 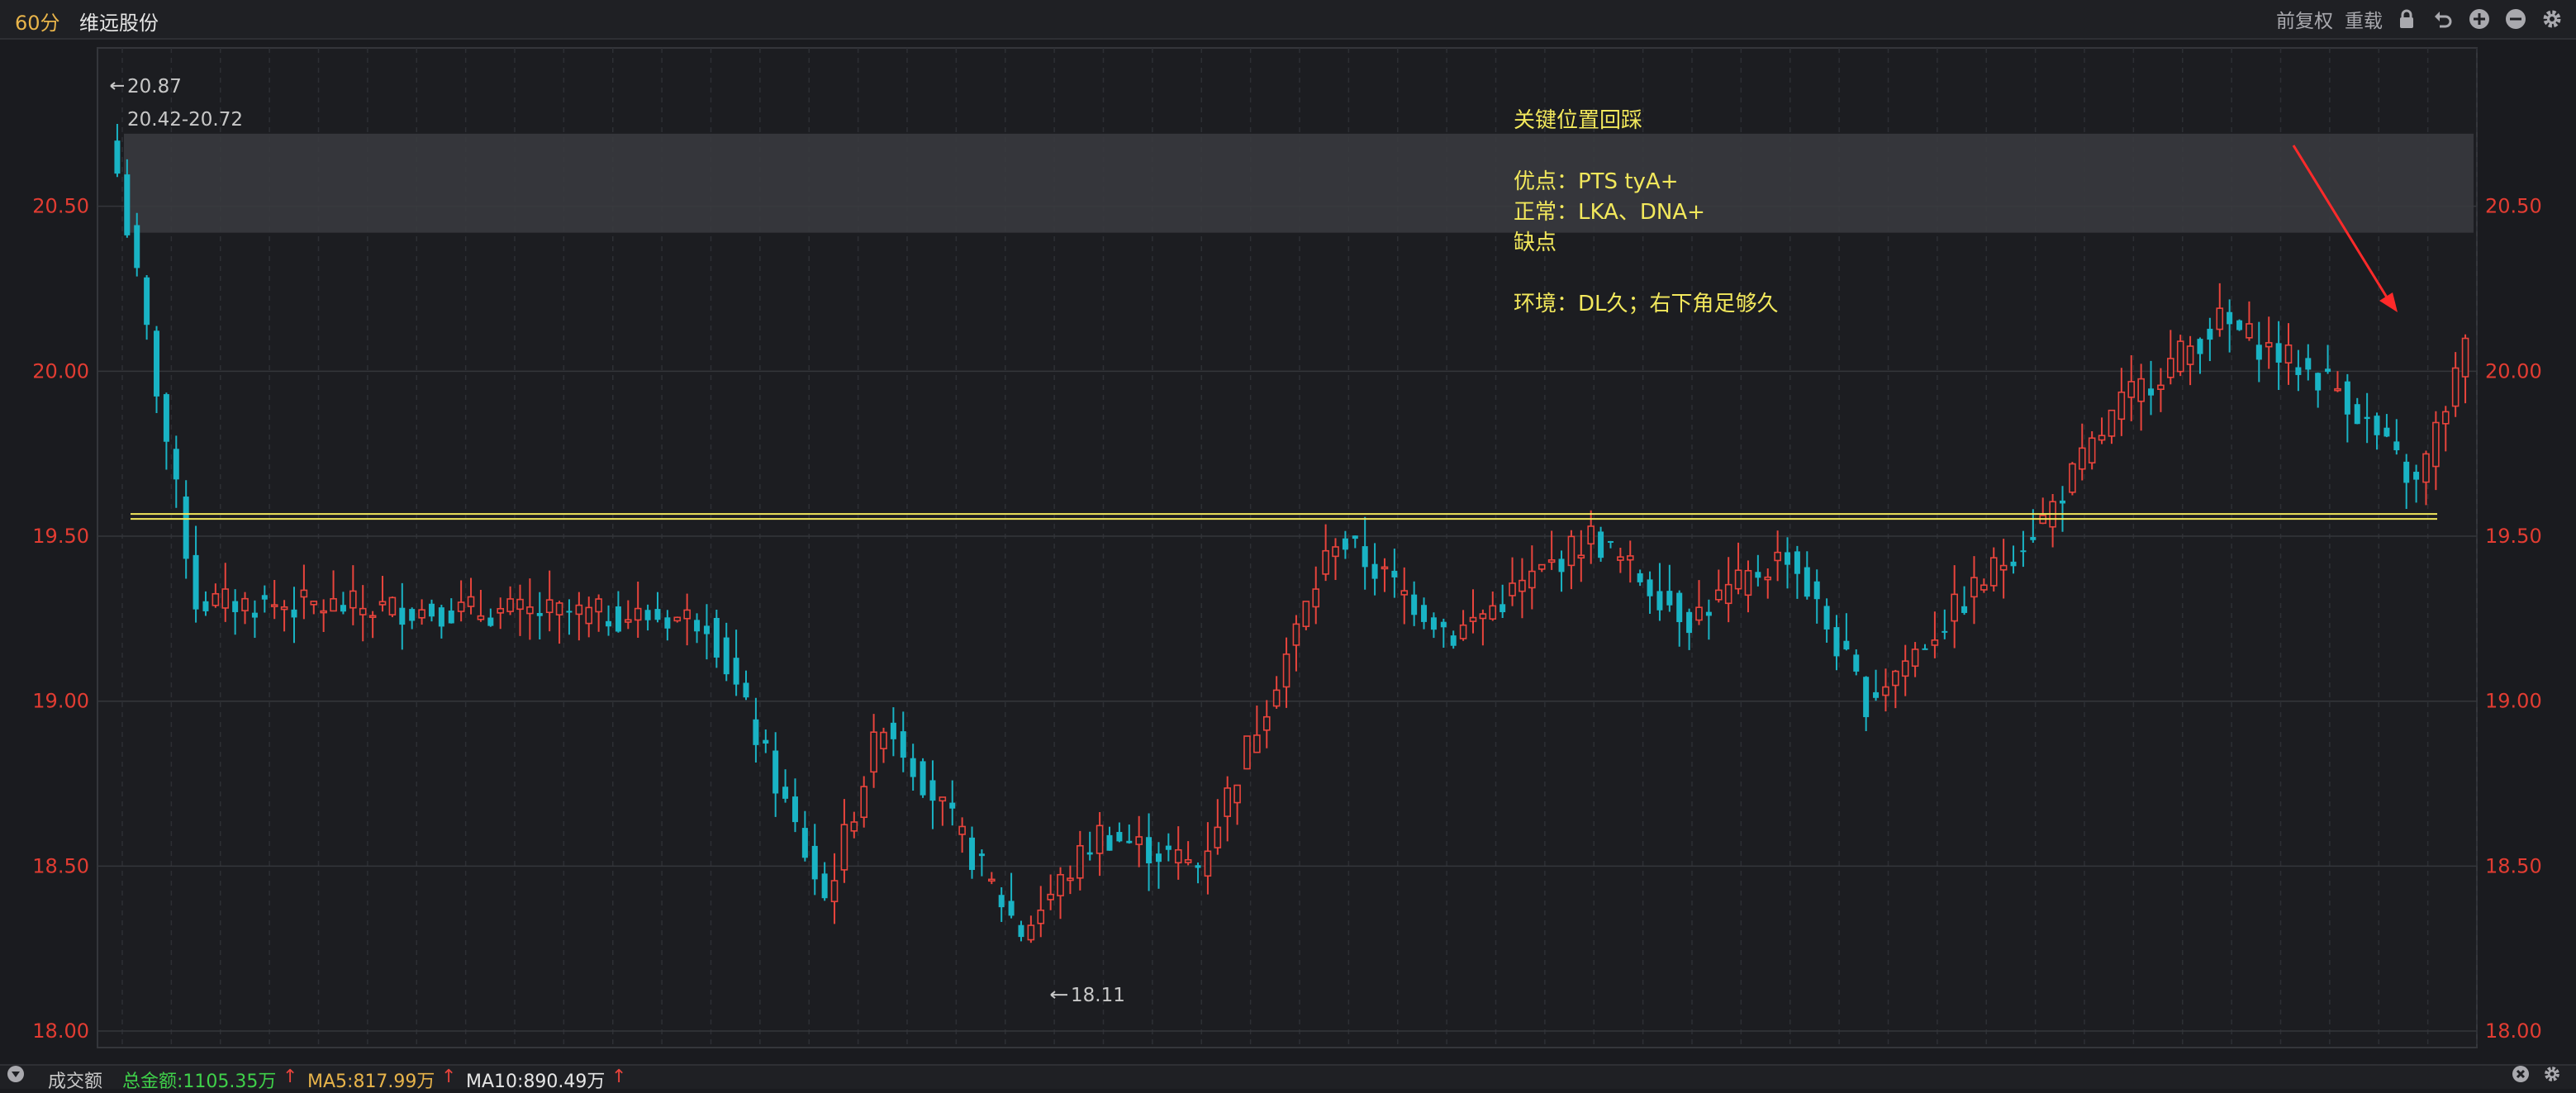 I want to click on ma10-value: MA10:890.49万, so click(x=536, y=1082).